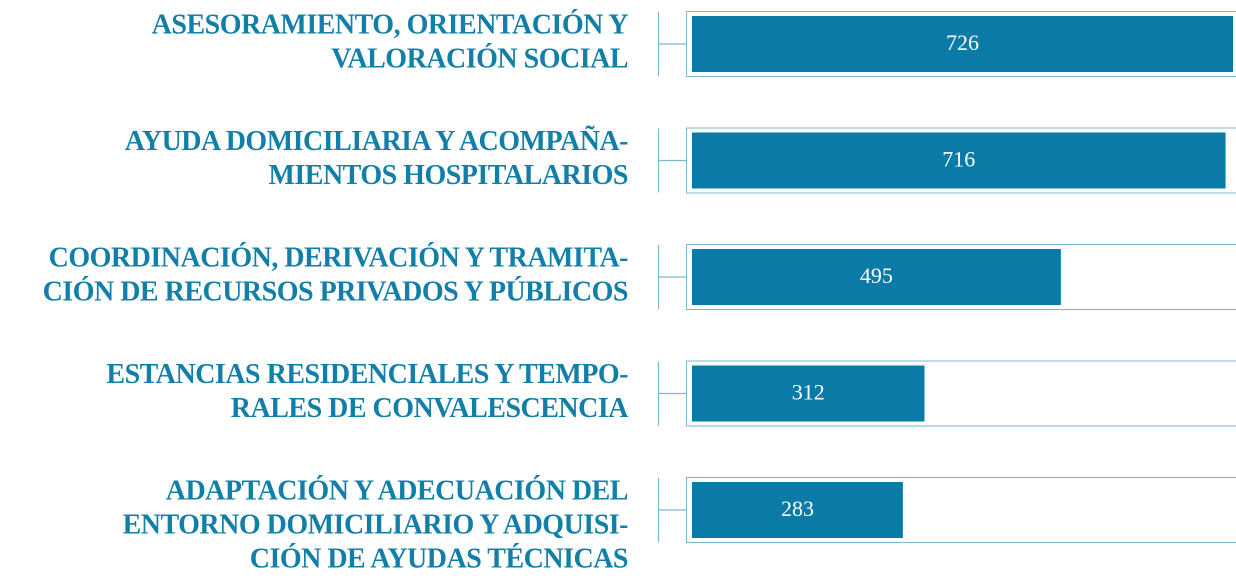 The height and width of the screenshot is (584, 1236). I want to click on category-label: ENTORNO DOMICILIARIO Y ADQUISI-, so click(376, 524).